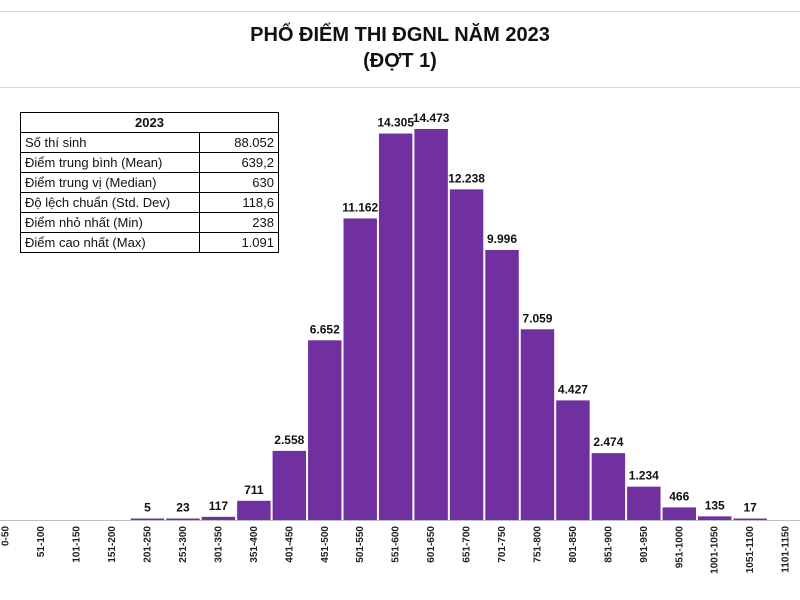 The image size is (800, 600). I want to click on top-divider, so click(400, 11).